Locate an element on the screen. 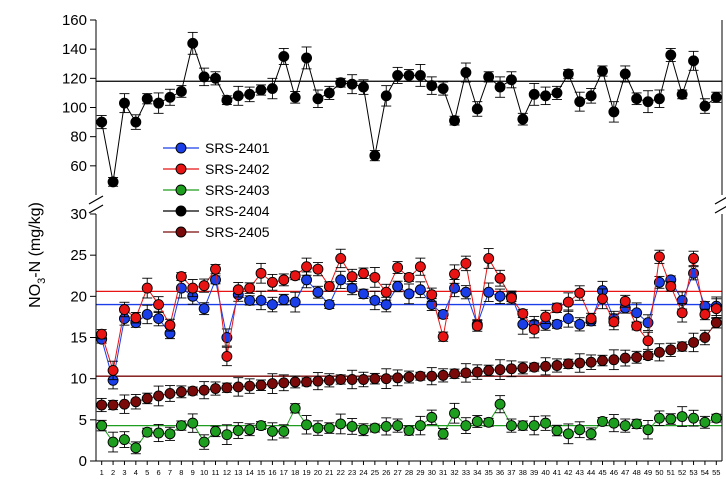  x-tick-label: 46 is located at coordinates (614, 472).